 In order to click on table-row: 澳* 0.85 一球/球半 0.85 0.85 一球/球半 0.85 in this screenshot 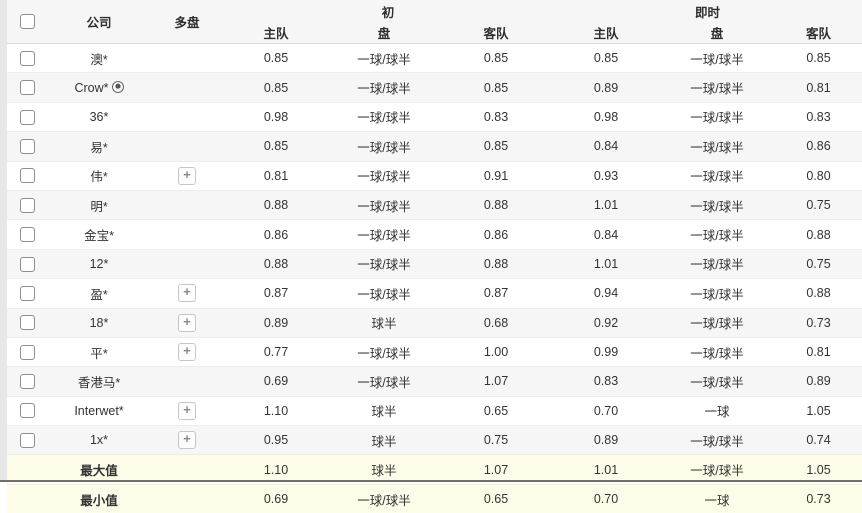, I will do `click(434, 58)`.